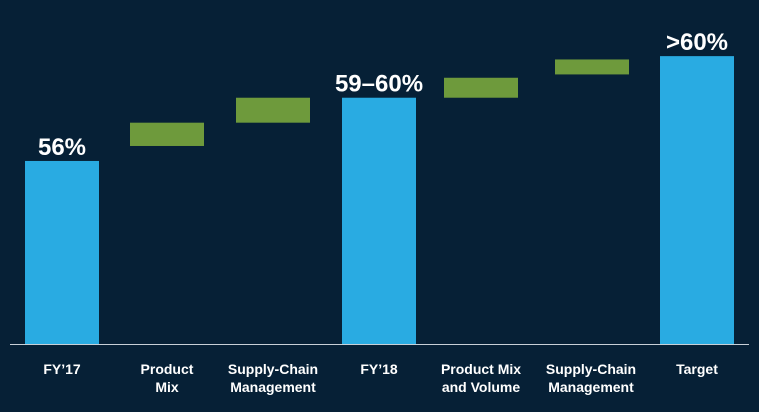 The height and width of the screenshot is (412, 759). Describe the element at coordinates (167, 378) in the screenshot. I see `category-label: Product Mix` at that location.